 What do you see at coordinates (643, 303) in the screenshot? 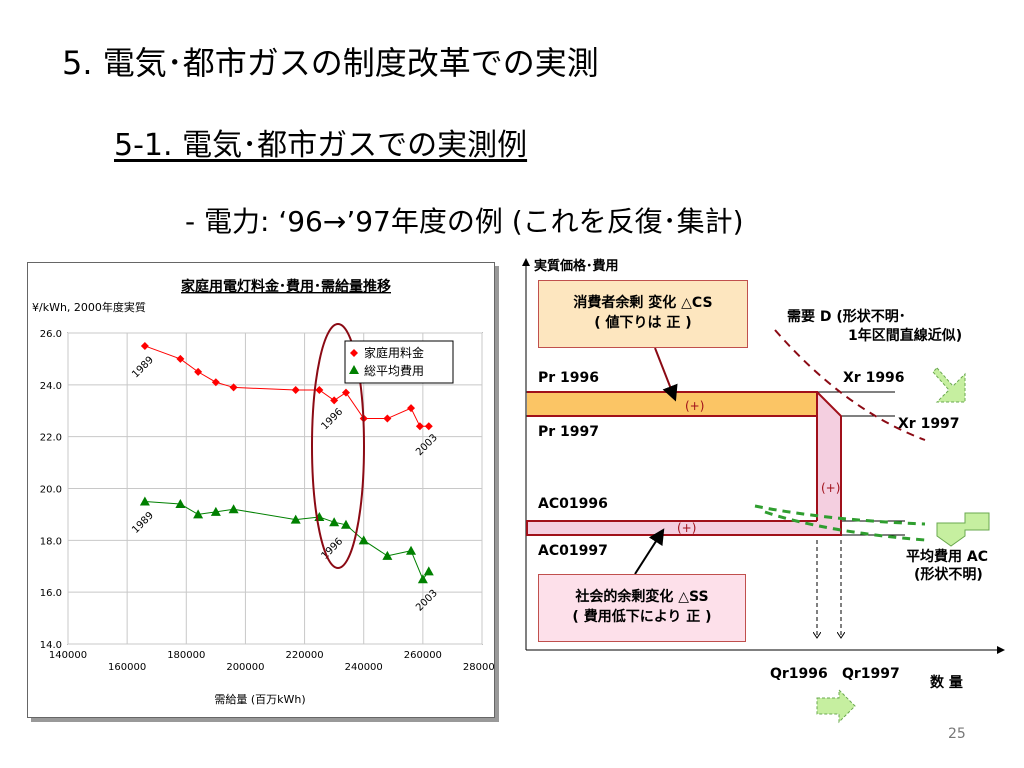
I see `cs-box-line1: 消費者余剰 変化 △CS` at bounding box center [643, 303].